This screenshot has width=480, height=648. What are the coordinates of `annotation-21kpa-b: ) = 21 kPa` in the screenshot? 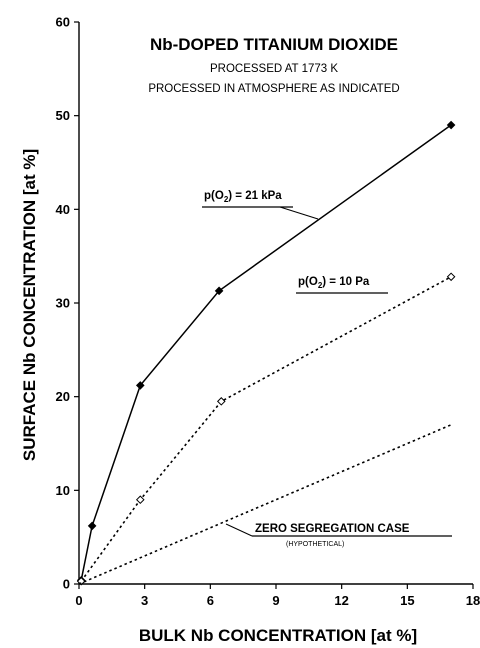 It's located at (255, 196).